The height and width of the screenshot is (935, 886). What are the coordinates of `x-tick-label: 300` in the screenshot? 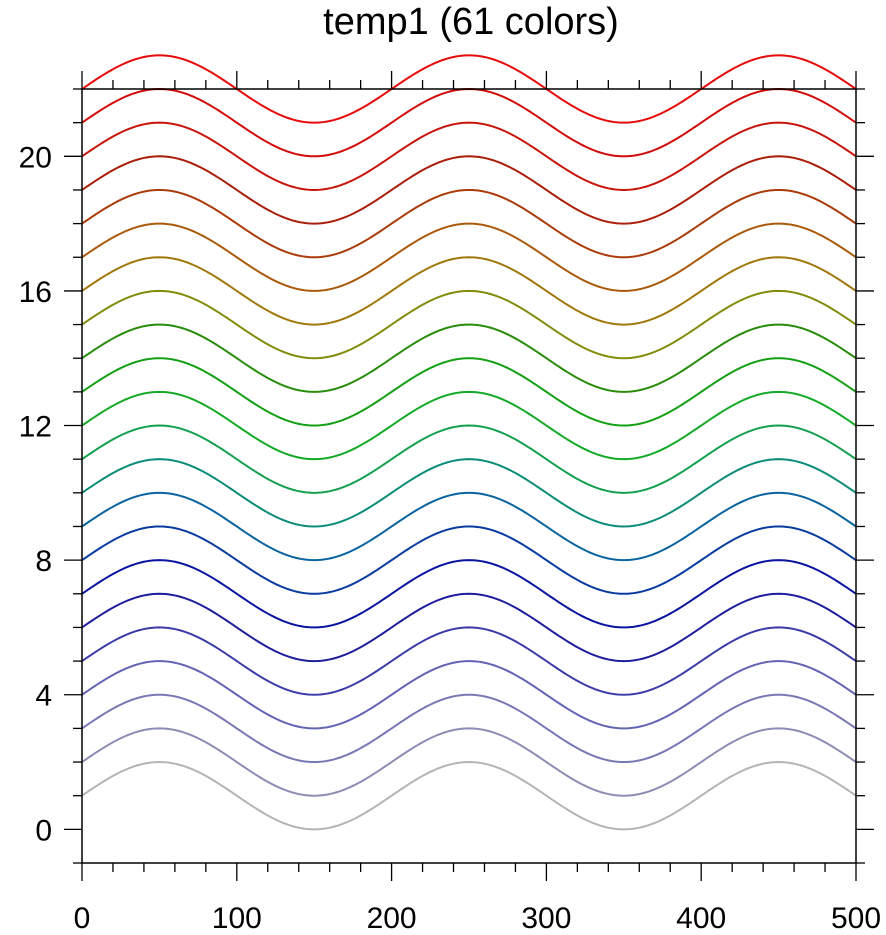 It's located at (546, 918).